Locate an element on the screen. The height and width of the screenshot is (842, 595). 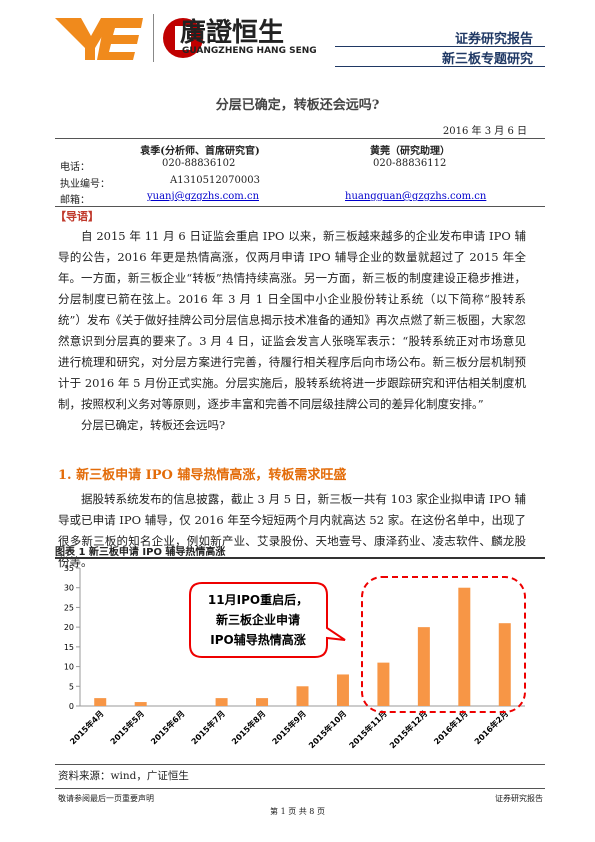
x-tick-label: 2015年9月 is located at coordinates (289, 727).